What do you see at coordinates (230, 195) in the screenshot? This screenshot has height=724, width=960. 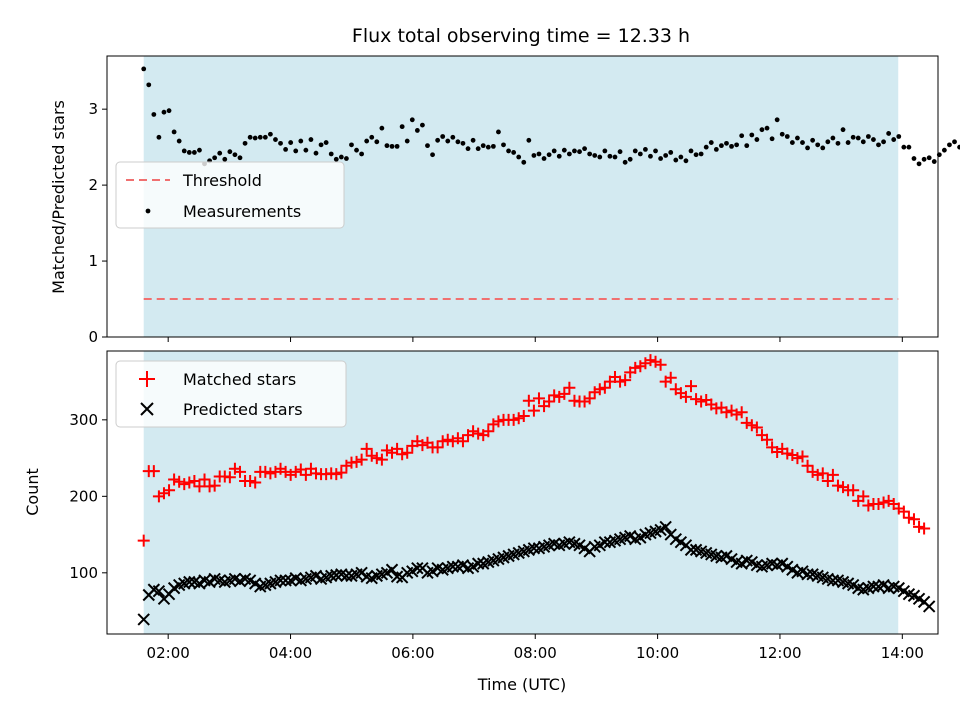 I see `top-legend-box` at bounding box center [230, 195].